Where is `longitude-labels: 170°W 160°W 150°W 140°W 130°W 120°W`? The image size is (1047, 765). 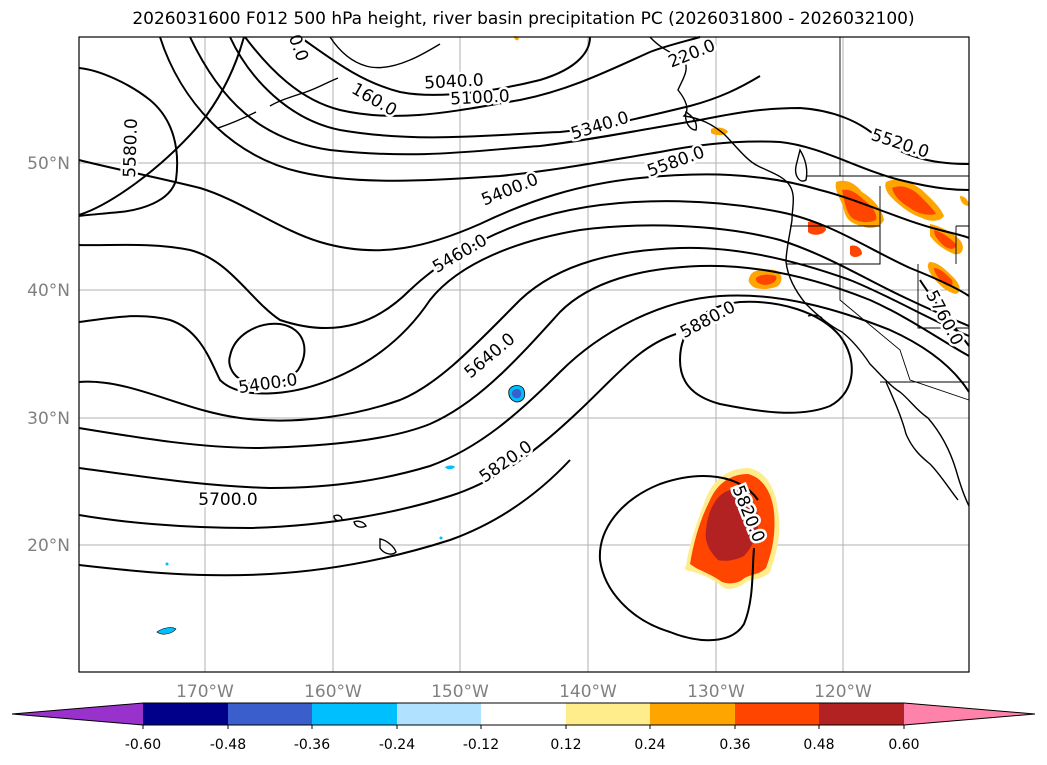
longitude-labels: 170°W 160°W 150°W 140°W 130°W 120°W is located at coordinates (524, 692).